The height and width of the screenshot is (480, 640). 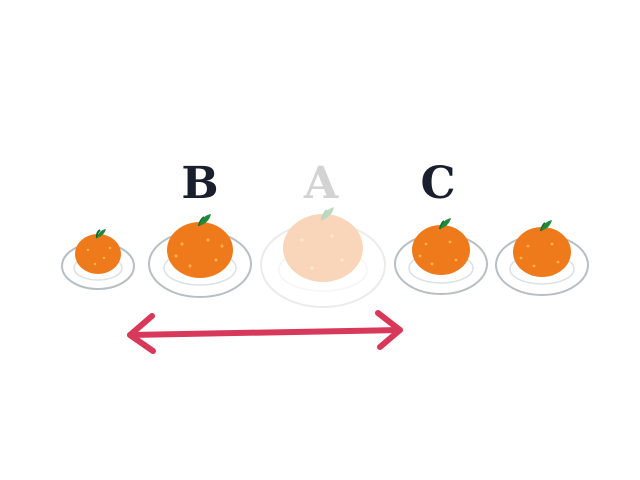 What do you see at coordinates (321, 183) in the screenshot?
I see `label-a: A` at bounding box center [321, 183].